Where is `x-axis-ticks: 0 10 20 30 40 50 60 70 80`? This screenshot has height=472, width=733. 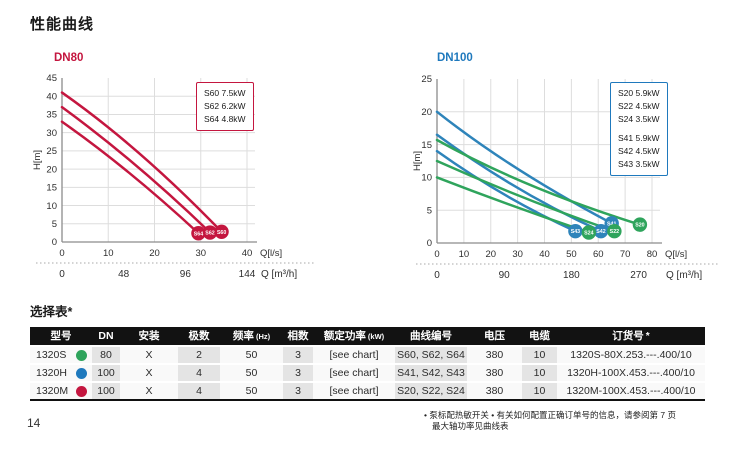 x-axis-ticks: 0 10 20 30 40 50 60 70 80 is located at coordinates (545, 254).